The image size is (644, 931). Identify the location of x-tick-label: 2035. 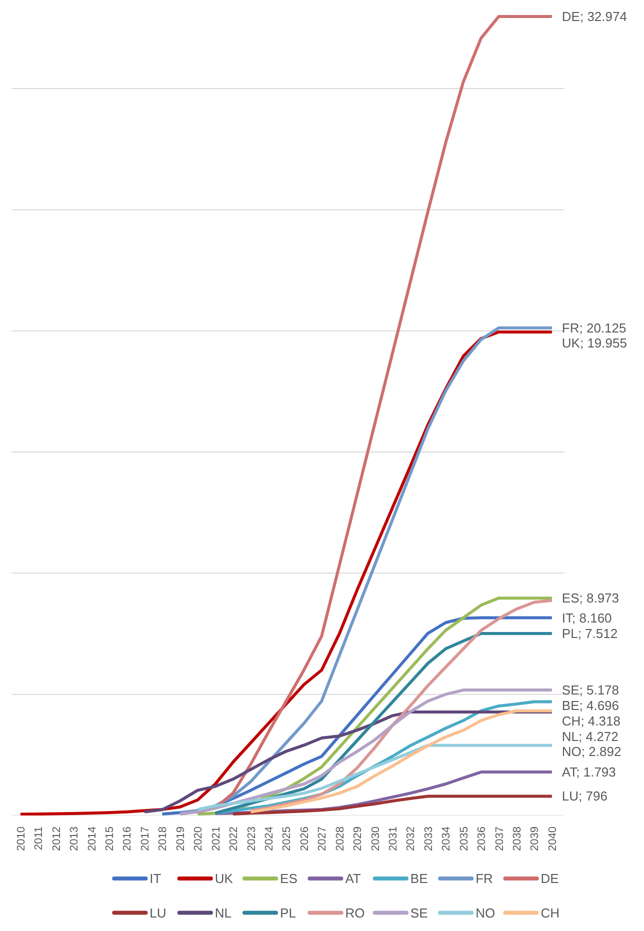
(464, 838).